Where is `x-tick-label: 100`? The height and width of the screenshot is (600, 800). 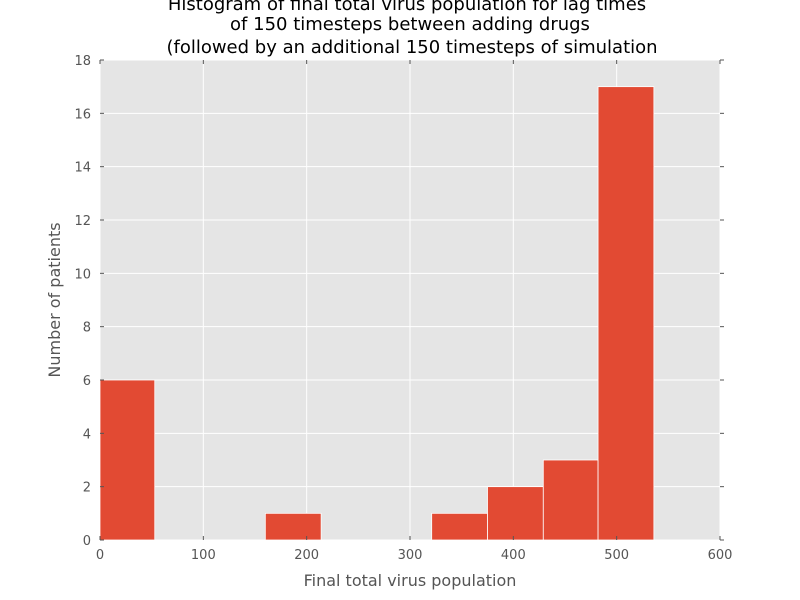 x-tick-label: 100 is located at coordinates (203, 555).